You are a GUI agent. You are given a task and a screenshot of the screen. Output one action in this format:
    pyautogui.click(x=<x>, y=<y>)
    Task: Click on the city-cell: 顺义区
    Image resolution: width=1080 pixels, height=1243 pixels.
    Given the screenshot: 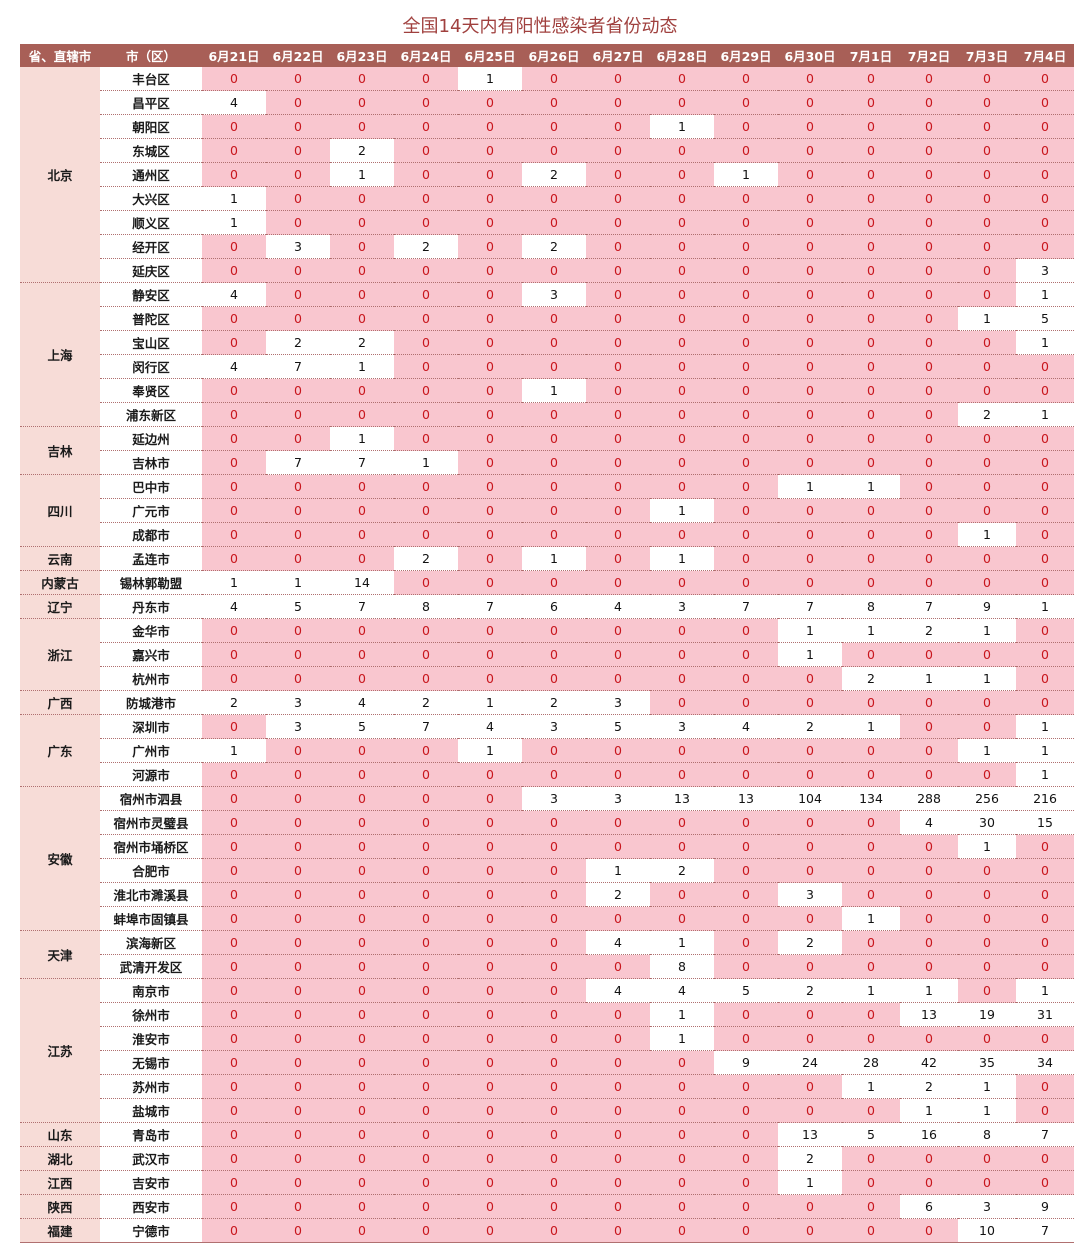 What is the action you would take?
    pyautogui.click(x=151, y=222)
    